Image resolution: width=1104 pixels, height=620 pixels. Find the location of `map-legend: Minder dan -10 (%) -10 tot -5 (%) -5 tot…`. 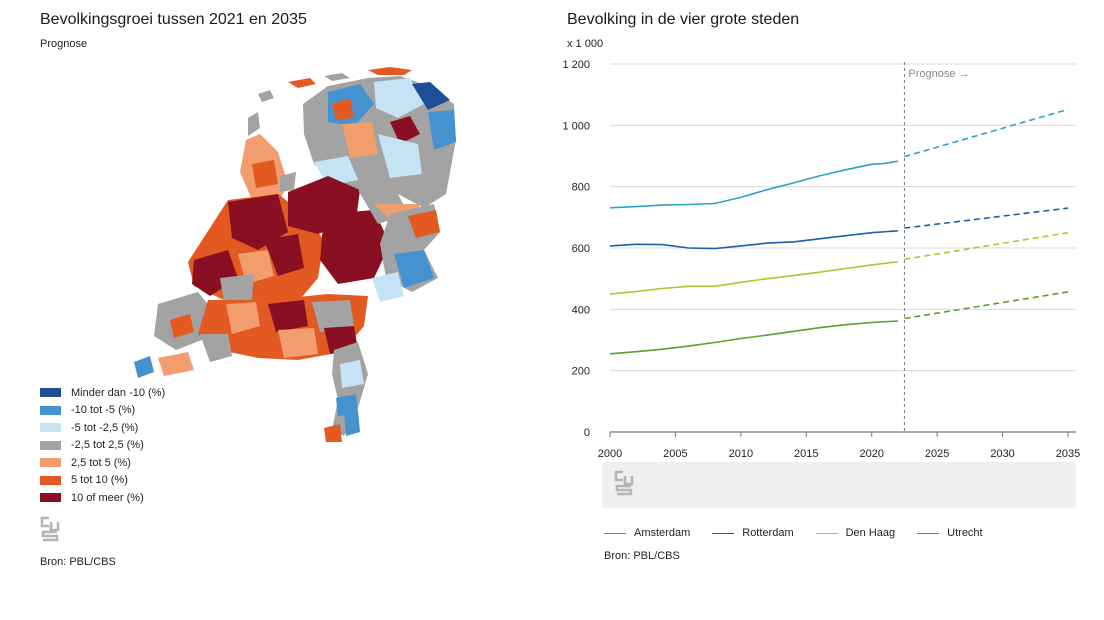

map-legend: Minder dan -10 (%) -10 tot -5 (%) -5 tot… is located at coordinates (102, 445).